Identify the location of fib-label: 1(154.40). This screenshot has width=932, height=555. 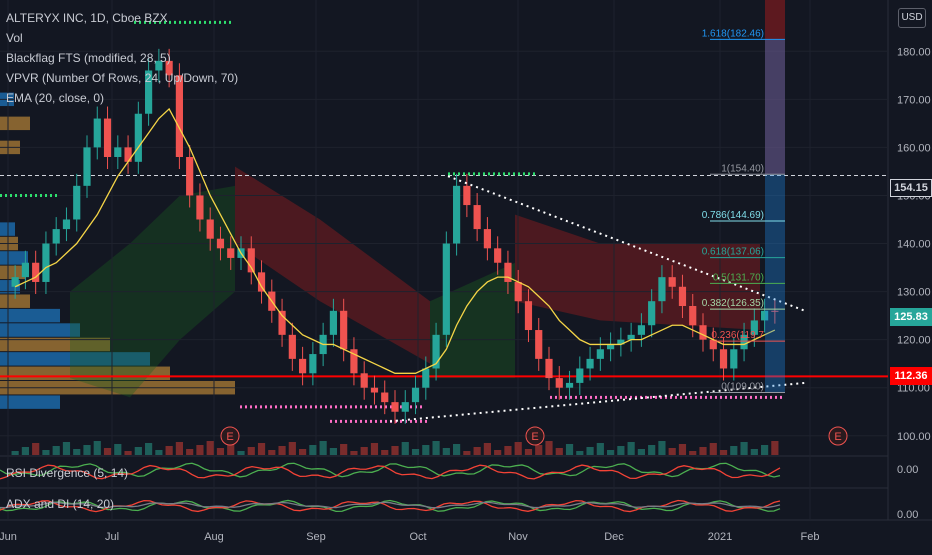
(742, 168).